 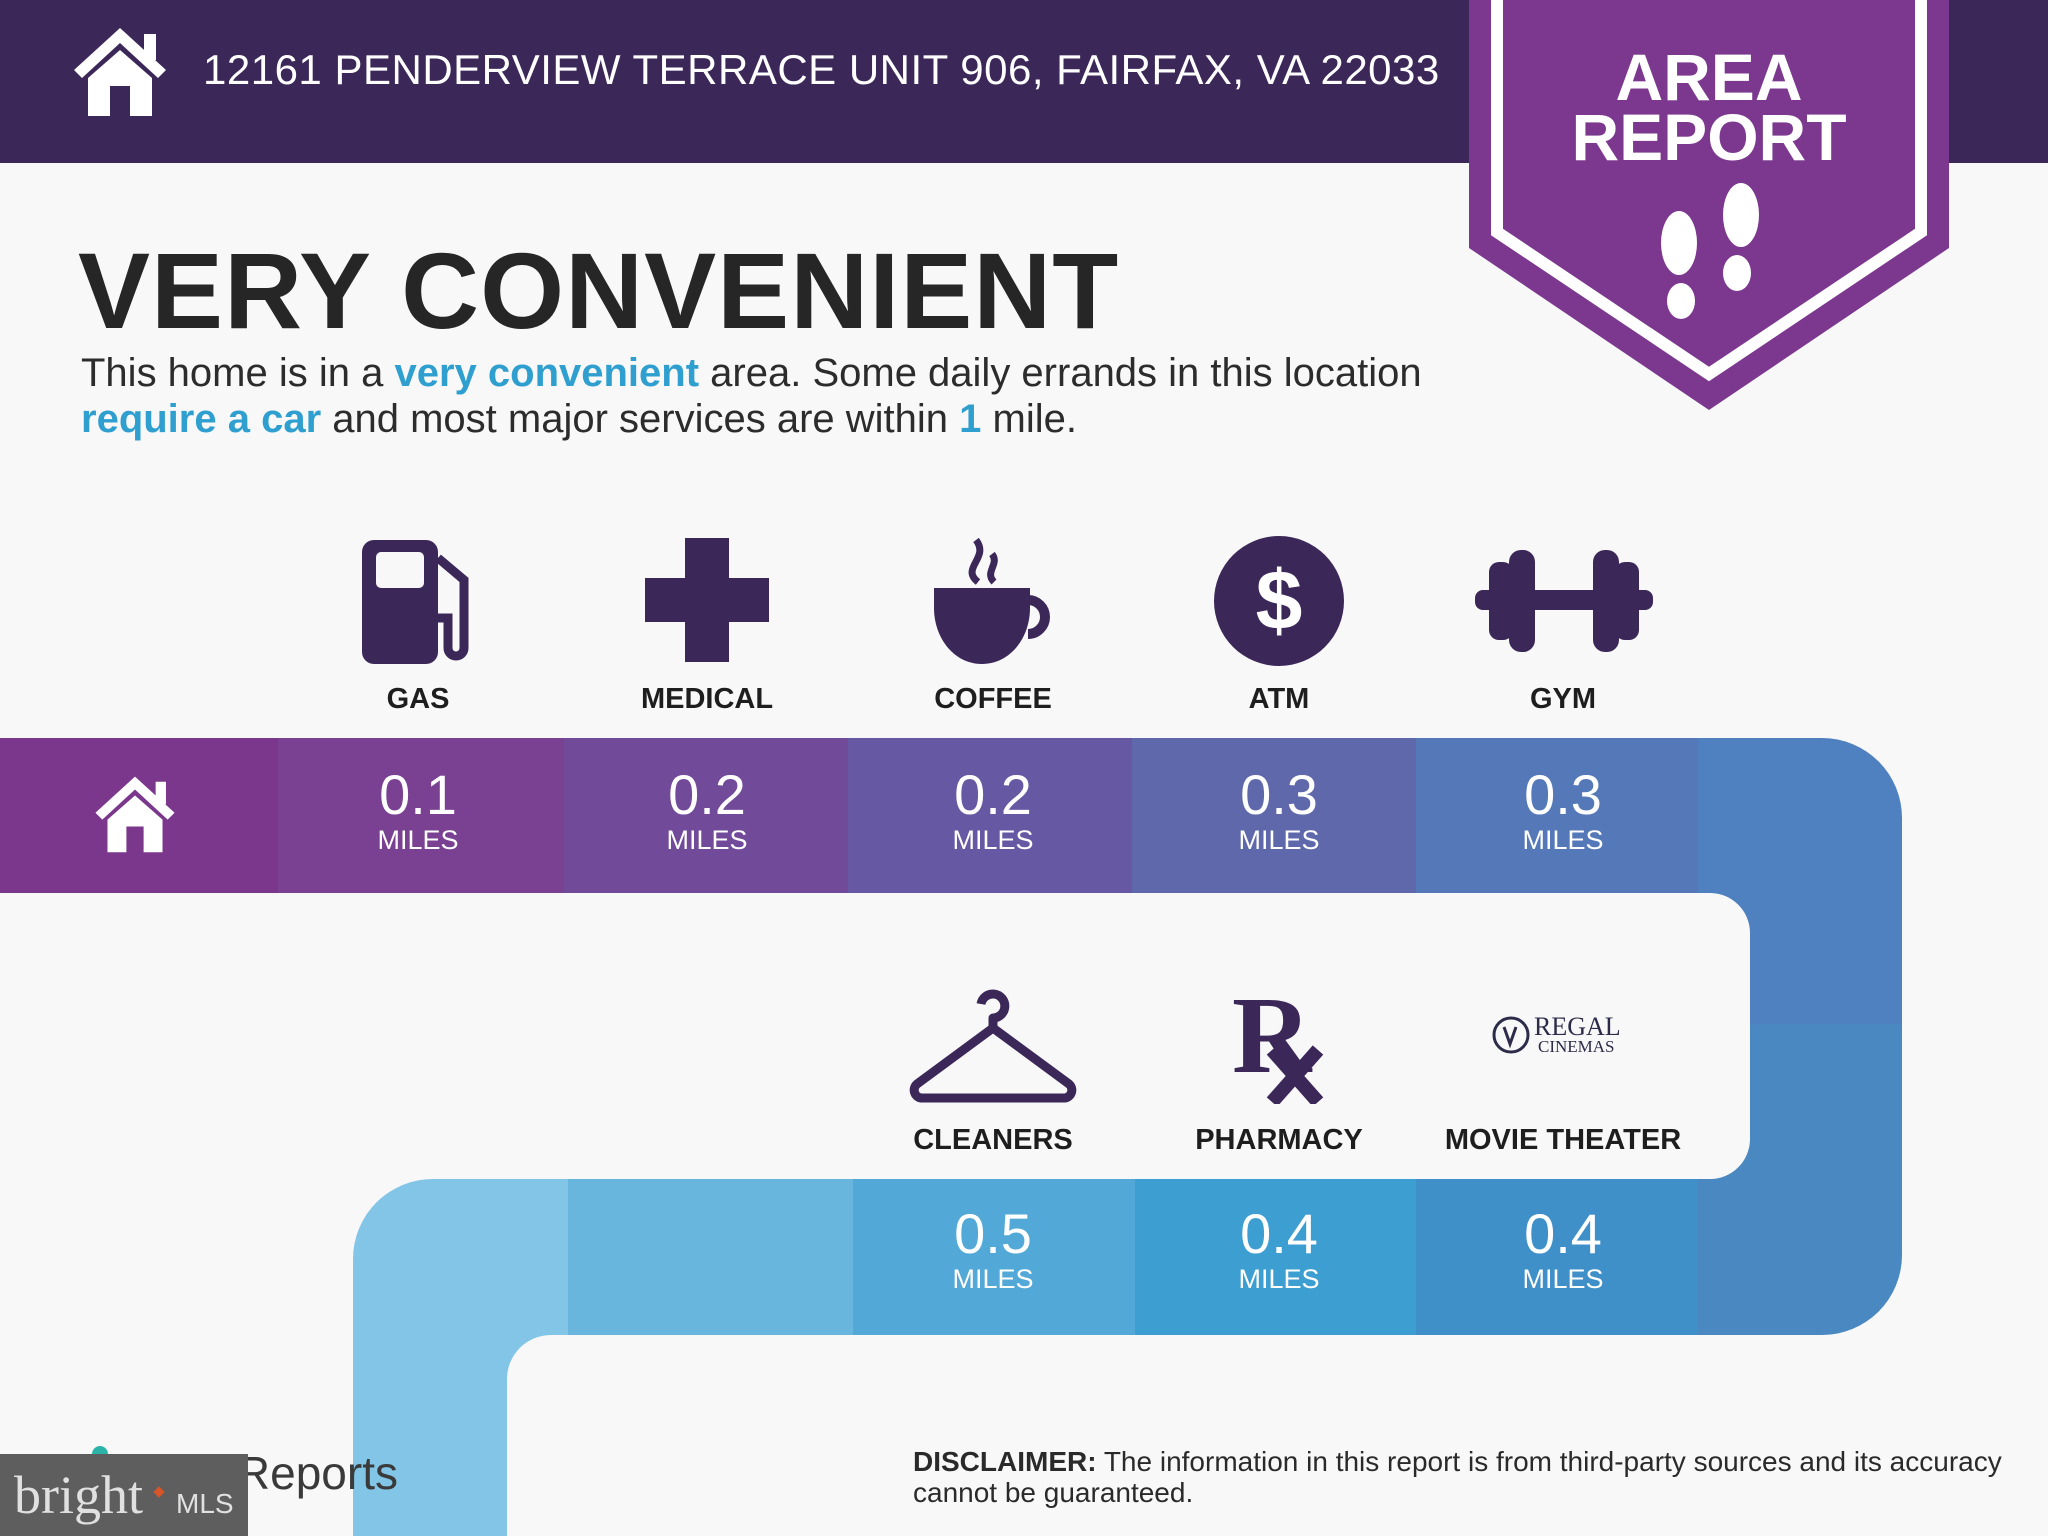 I want to click on distance-coffee: 0.2 MILES, so click(x=993, y=809).